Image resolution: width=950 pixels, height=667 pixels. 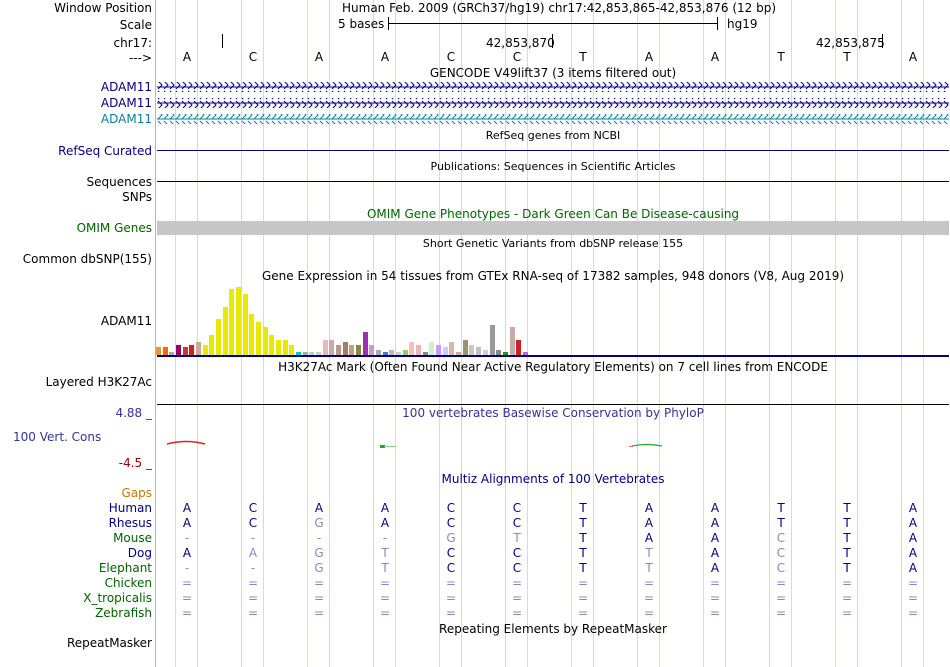 What do you see at coordinates (553, 356) in the screenshot?
I see `gtex-gene-model` at bounding box center [553, 356].